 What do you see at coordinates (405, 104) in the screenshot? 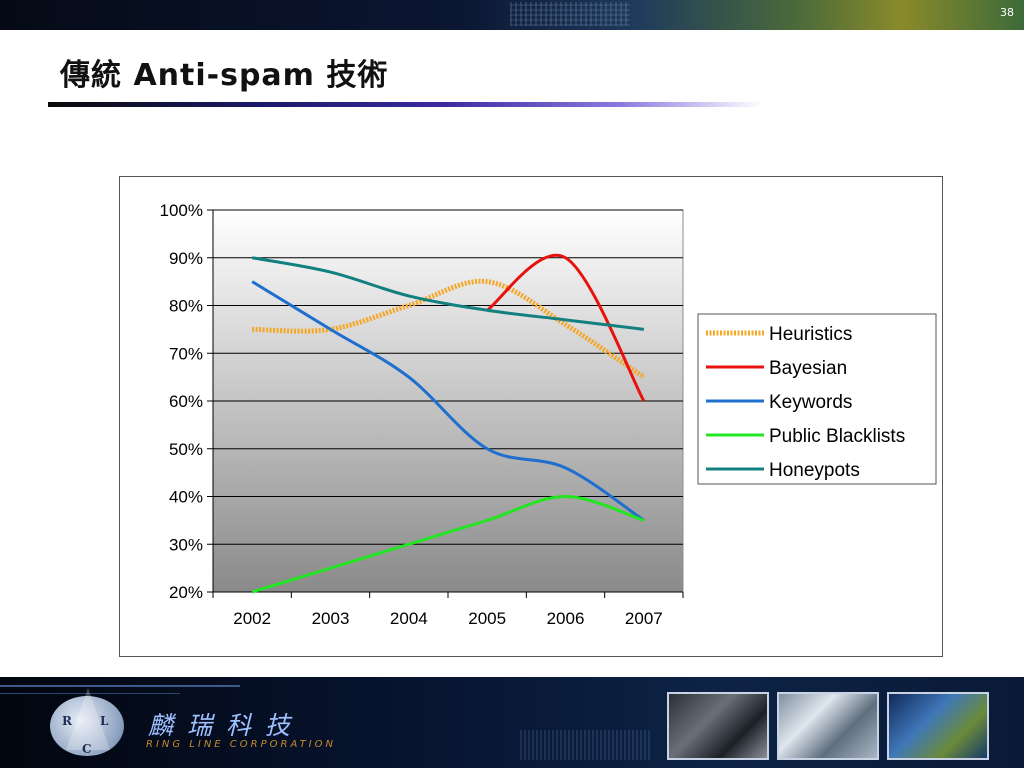
I see `title-underline` at bounding box center [405, 104].